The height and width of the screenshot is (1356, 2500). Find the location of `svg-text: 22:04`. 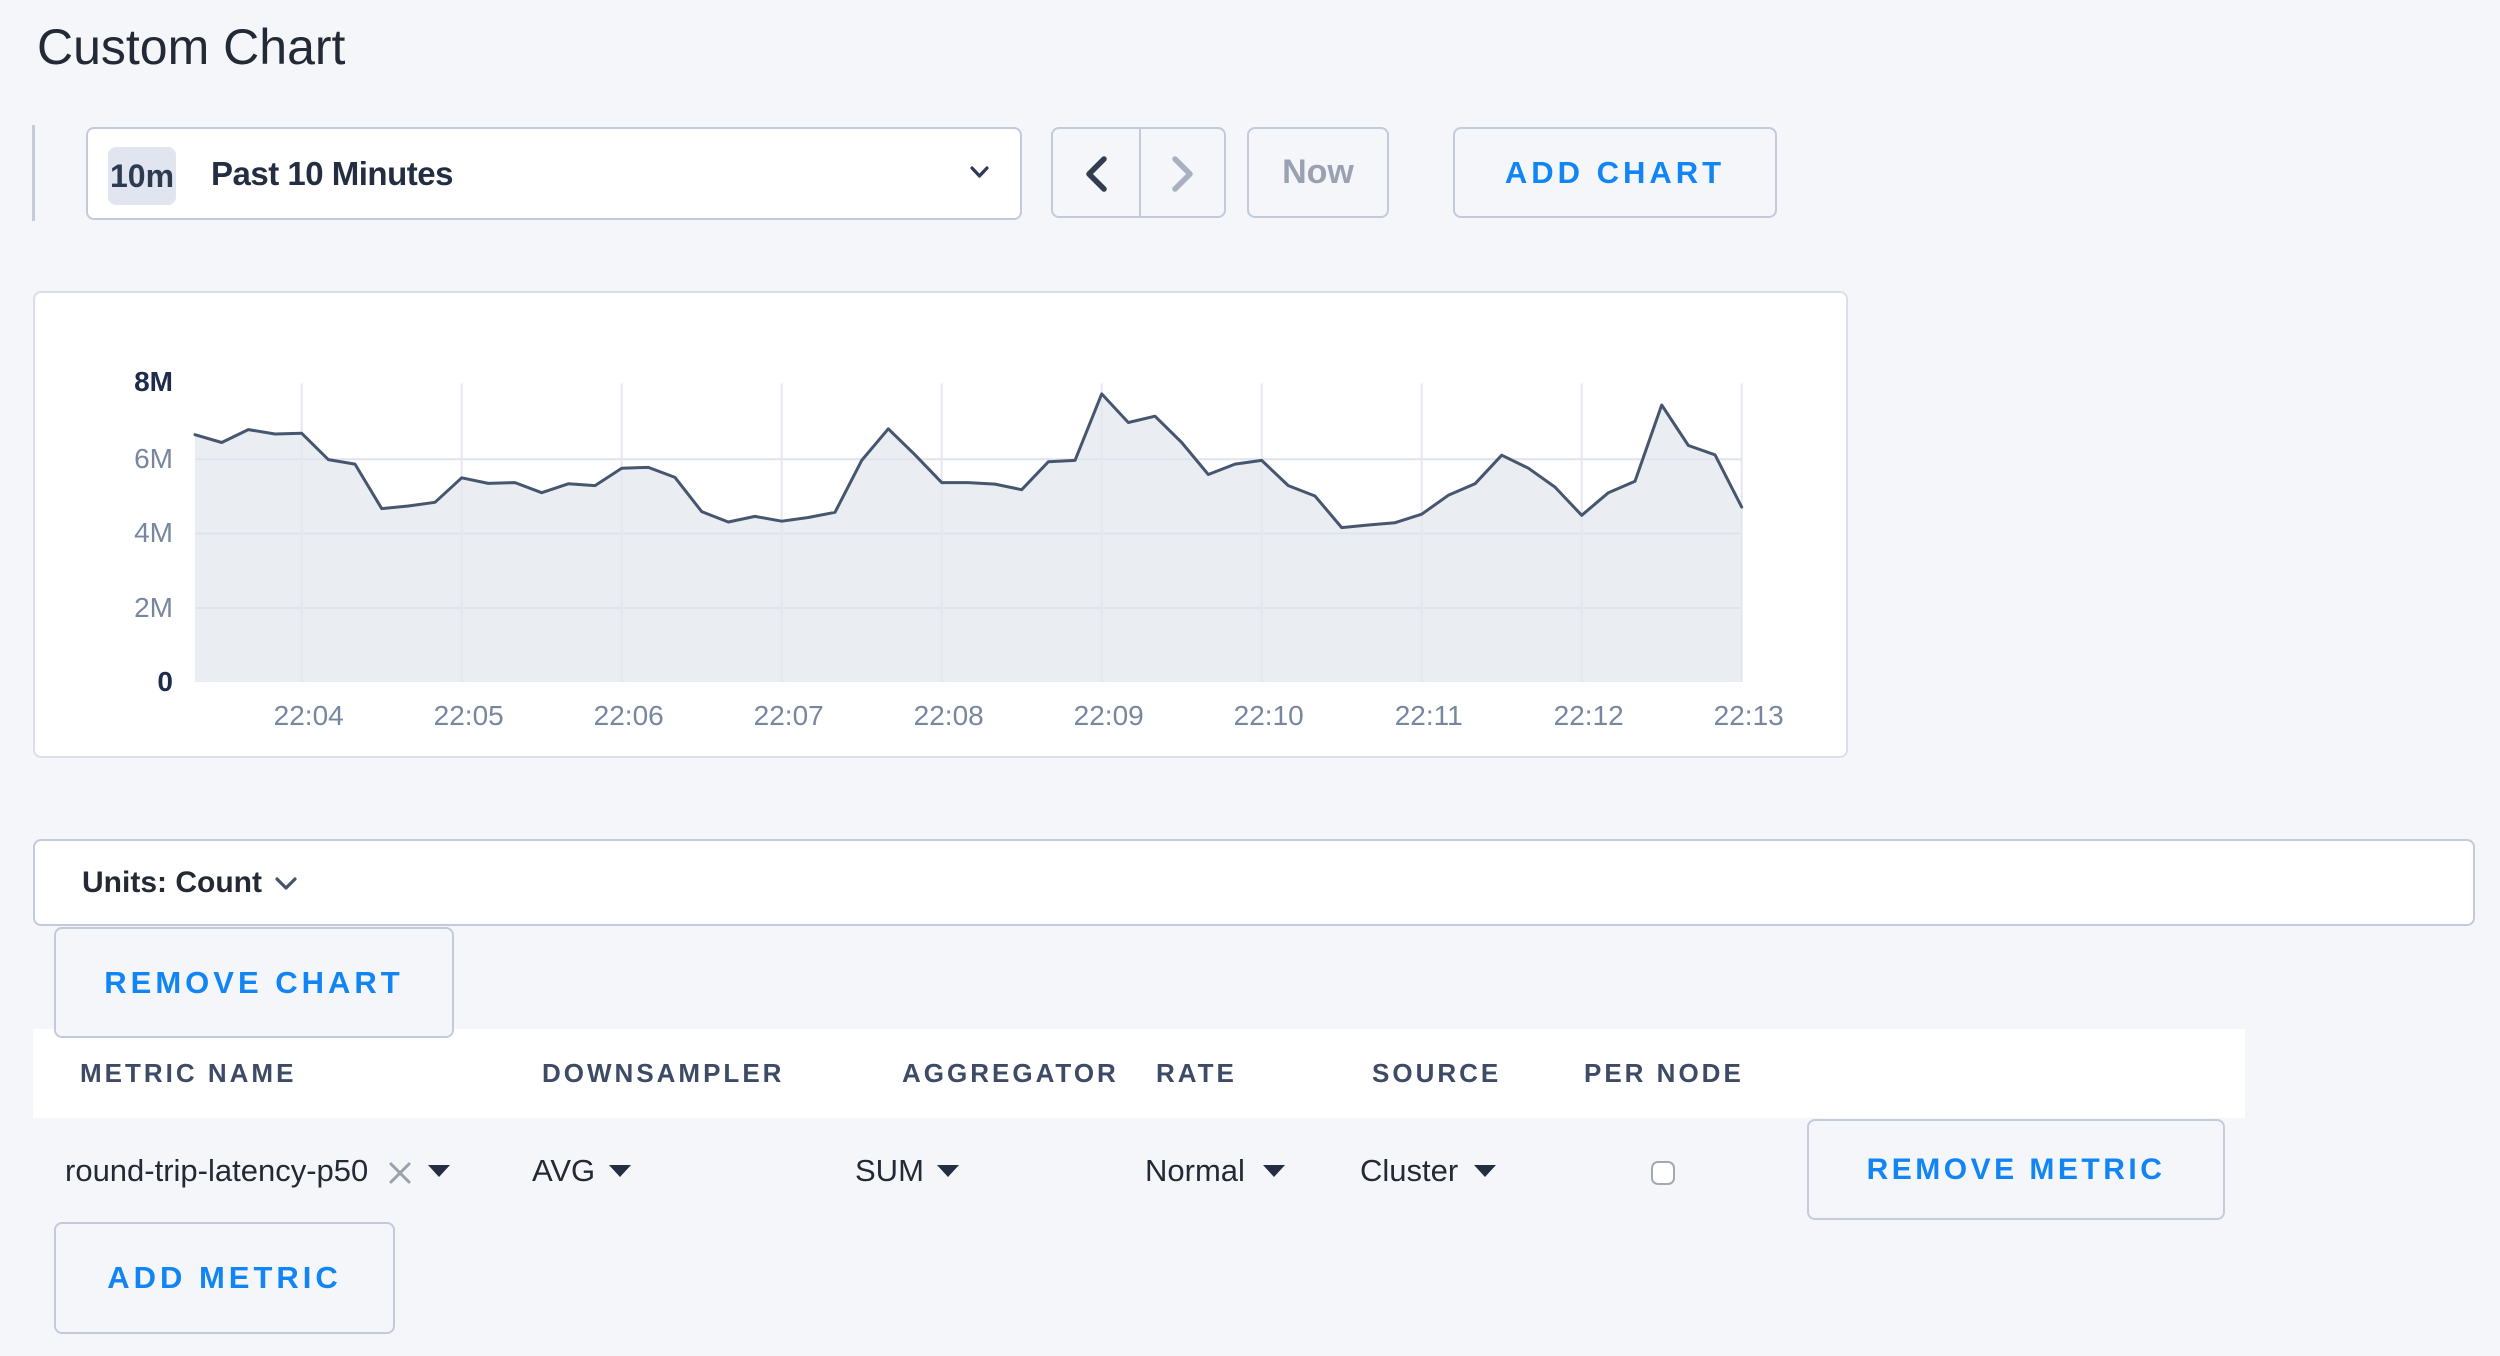

svg-text: 22:04 is located at coordinates (309, 715).